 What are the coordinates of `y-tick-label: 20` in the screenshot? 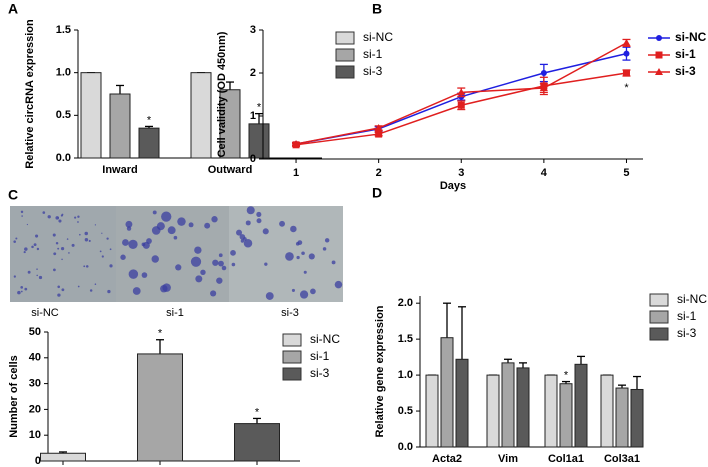 It's located at (35, 409).